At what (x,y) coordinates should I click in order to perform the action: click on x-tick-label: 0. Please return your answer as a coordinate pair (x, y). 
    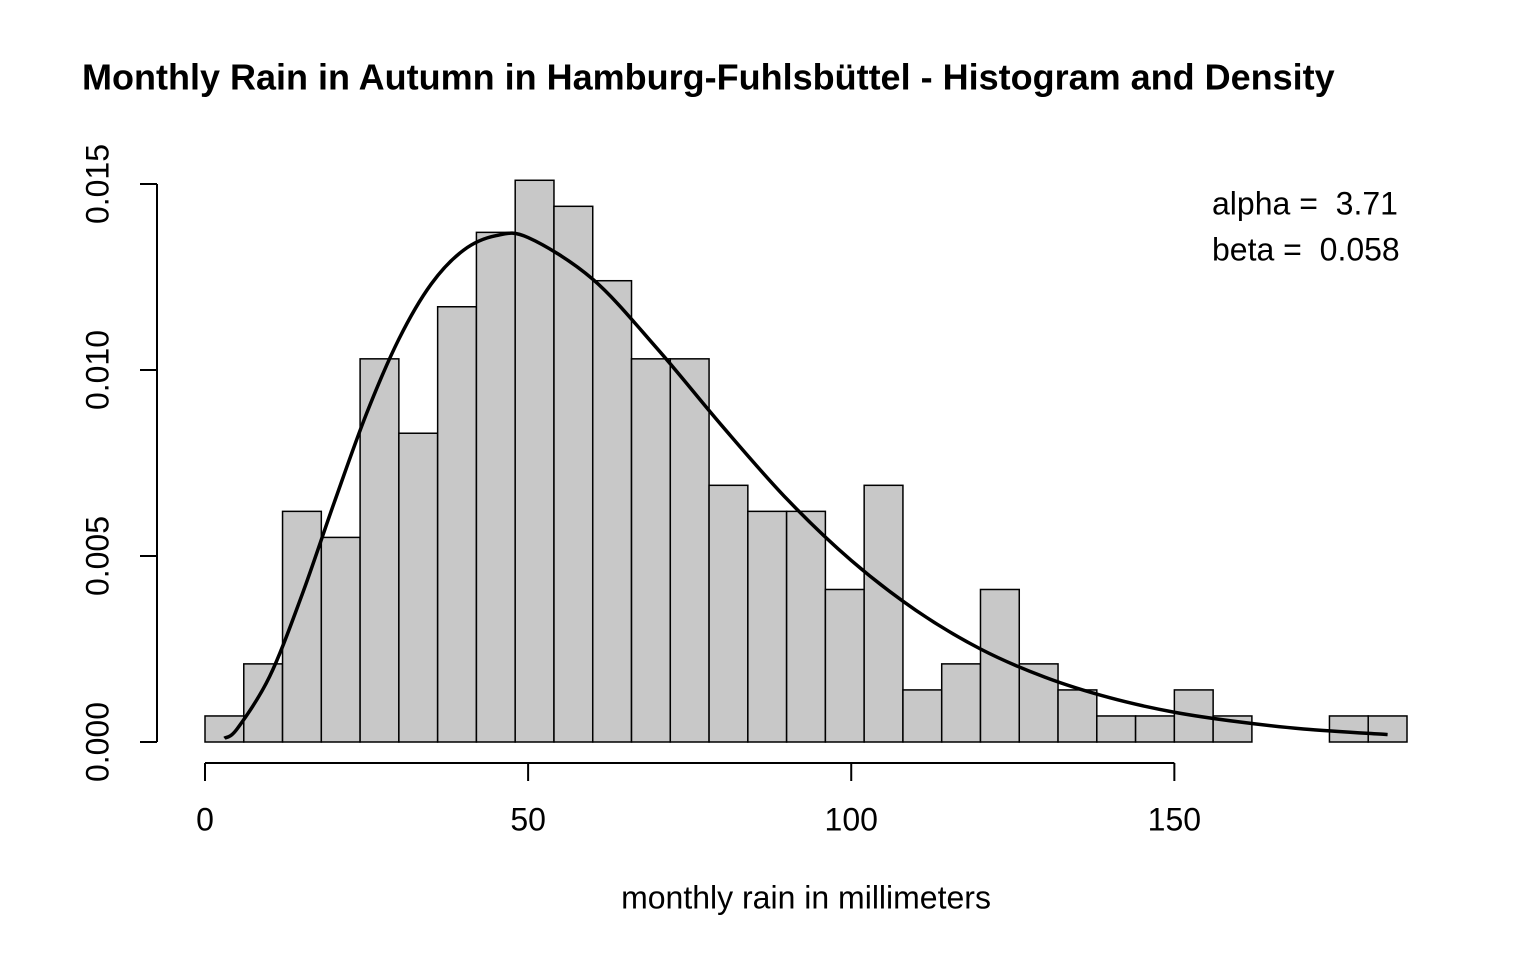
    Looking at the image, I should click on (205, 819).